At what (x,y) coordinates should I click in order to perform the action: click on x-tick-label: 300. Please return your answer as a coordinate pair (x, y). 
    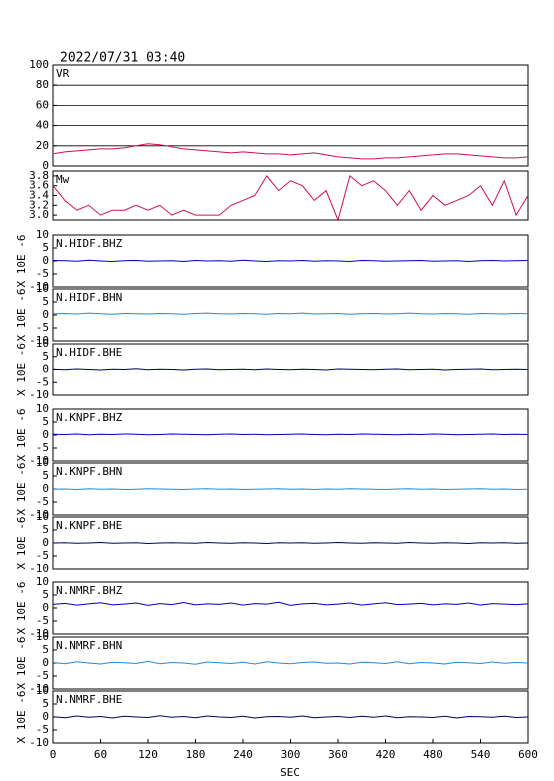
    Looking at the image, I should click on (291, 754).